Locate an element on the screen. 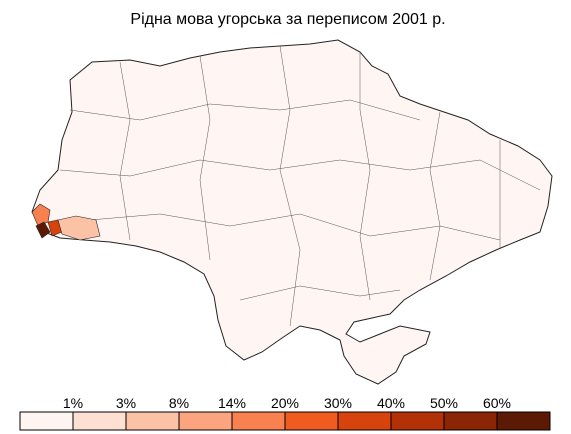  legend-label: 60% is located at coordinates (497, 403).